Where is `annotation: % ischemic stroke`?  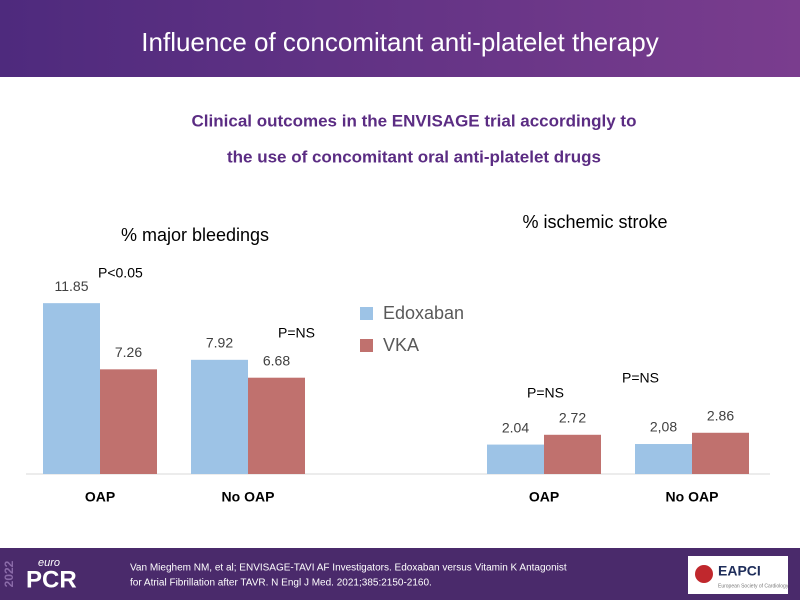 annotation: % ischemic stroke is located at coordinates (594, 222).